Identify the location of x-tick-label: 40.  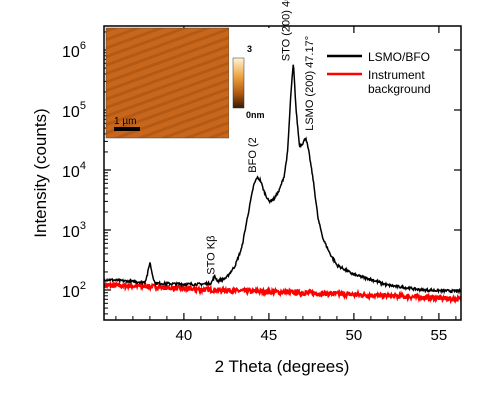
(184, 335).